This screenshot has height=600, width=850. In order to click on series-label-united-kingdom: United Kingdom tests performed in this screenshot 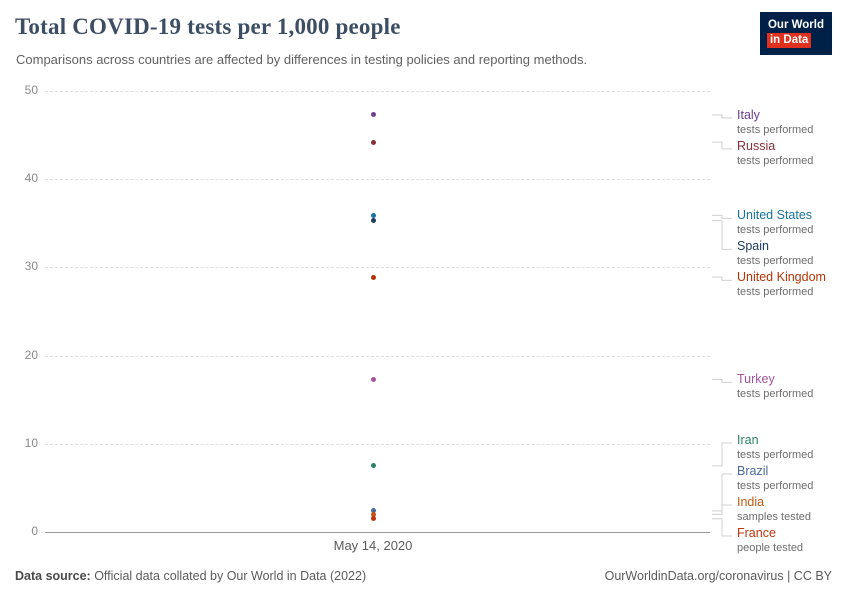, I will do `click(792, 284)`.